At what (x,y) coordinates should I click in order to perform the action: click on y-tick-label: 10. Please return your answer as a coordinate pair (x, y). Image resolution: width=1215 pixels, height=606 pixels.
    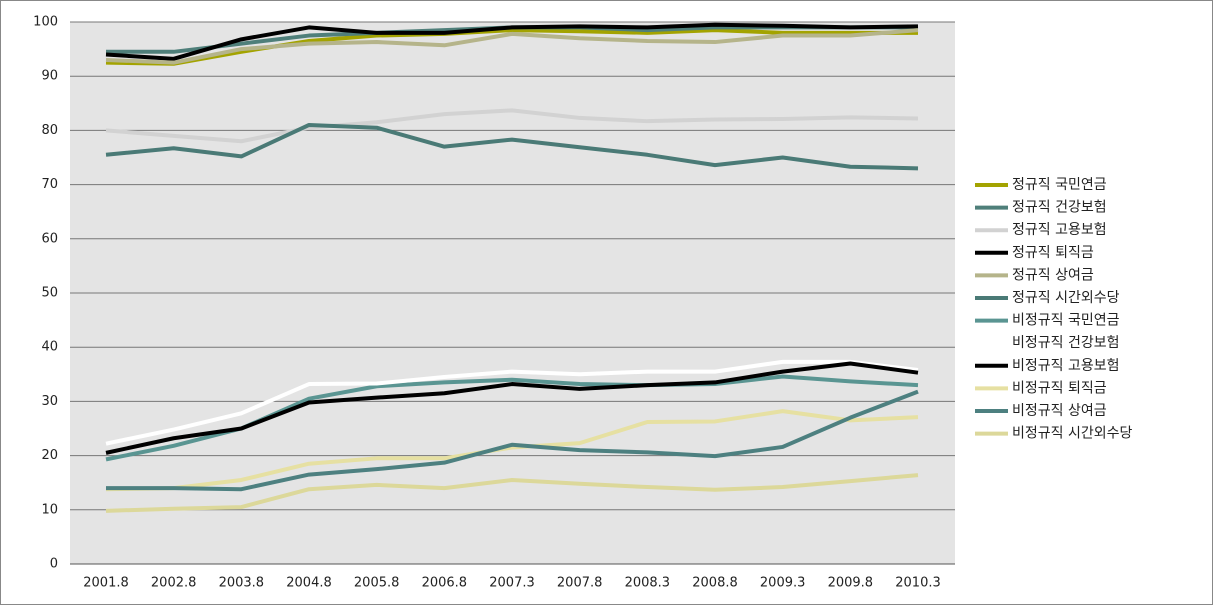
    Looking at the image, I should click on (49, 509).